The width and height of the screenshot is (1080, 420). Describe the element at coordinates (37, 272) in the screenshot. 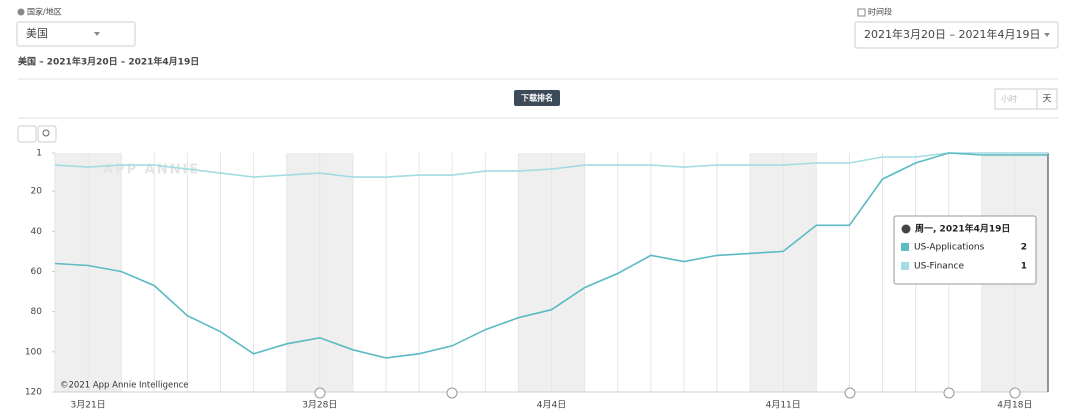

I see `y-tick-label: 60` at that location.